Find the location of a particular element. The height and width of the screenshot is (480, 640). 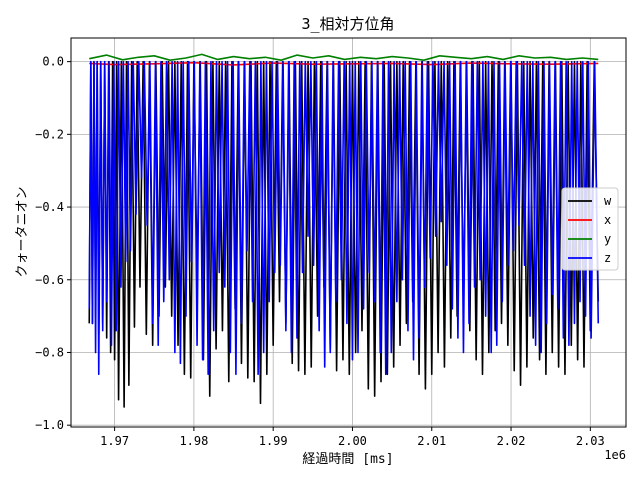

y-tick-label: −0.8 is located at coordinates (49, 352).